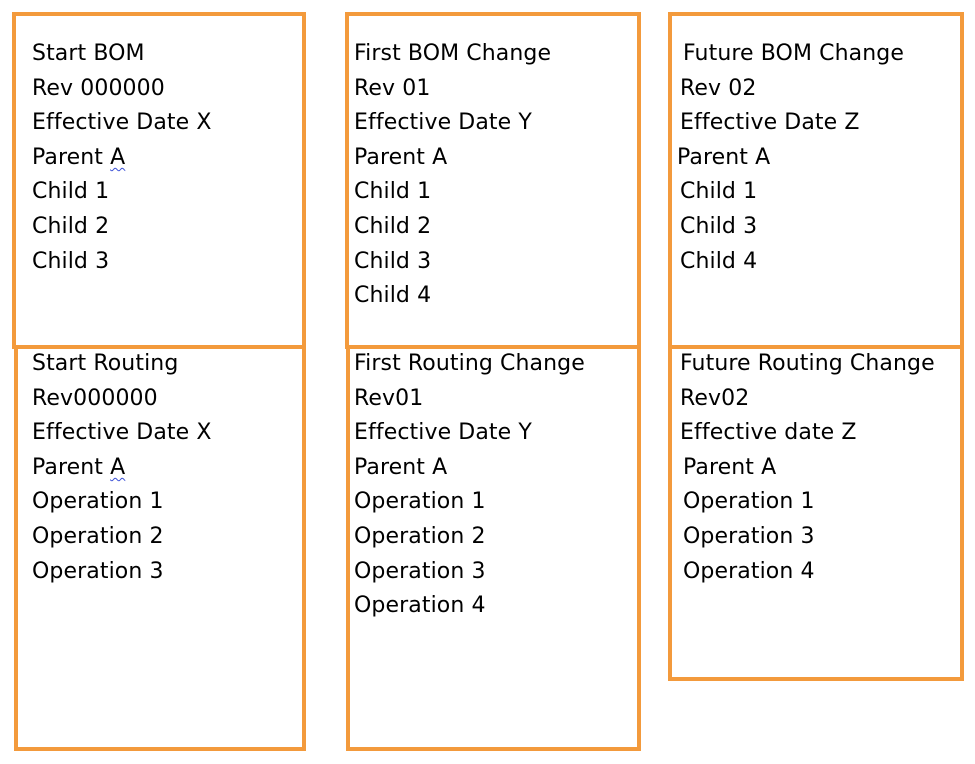  Describe the element at coordinates (71, 157) in the screenshot. I see `bom-parent-prefix: Parent` at that location.